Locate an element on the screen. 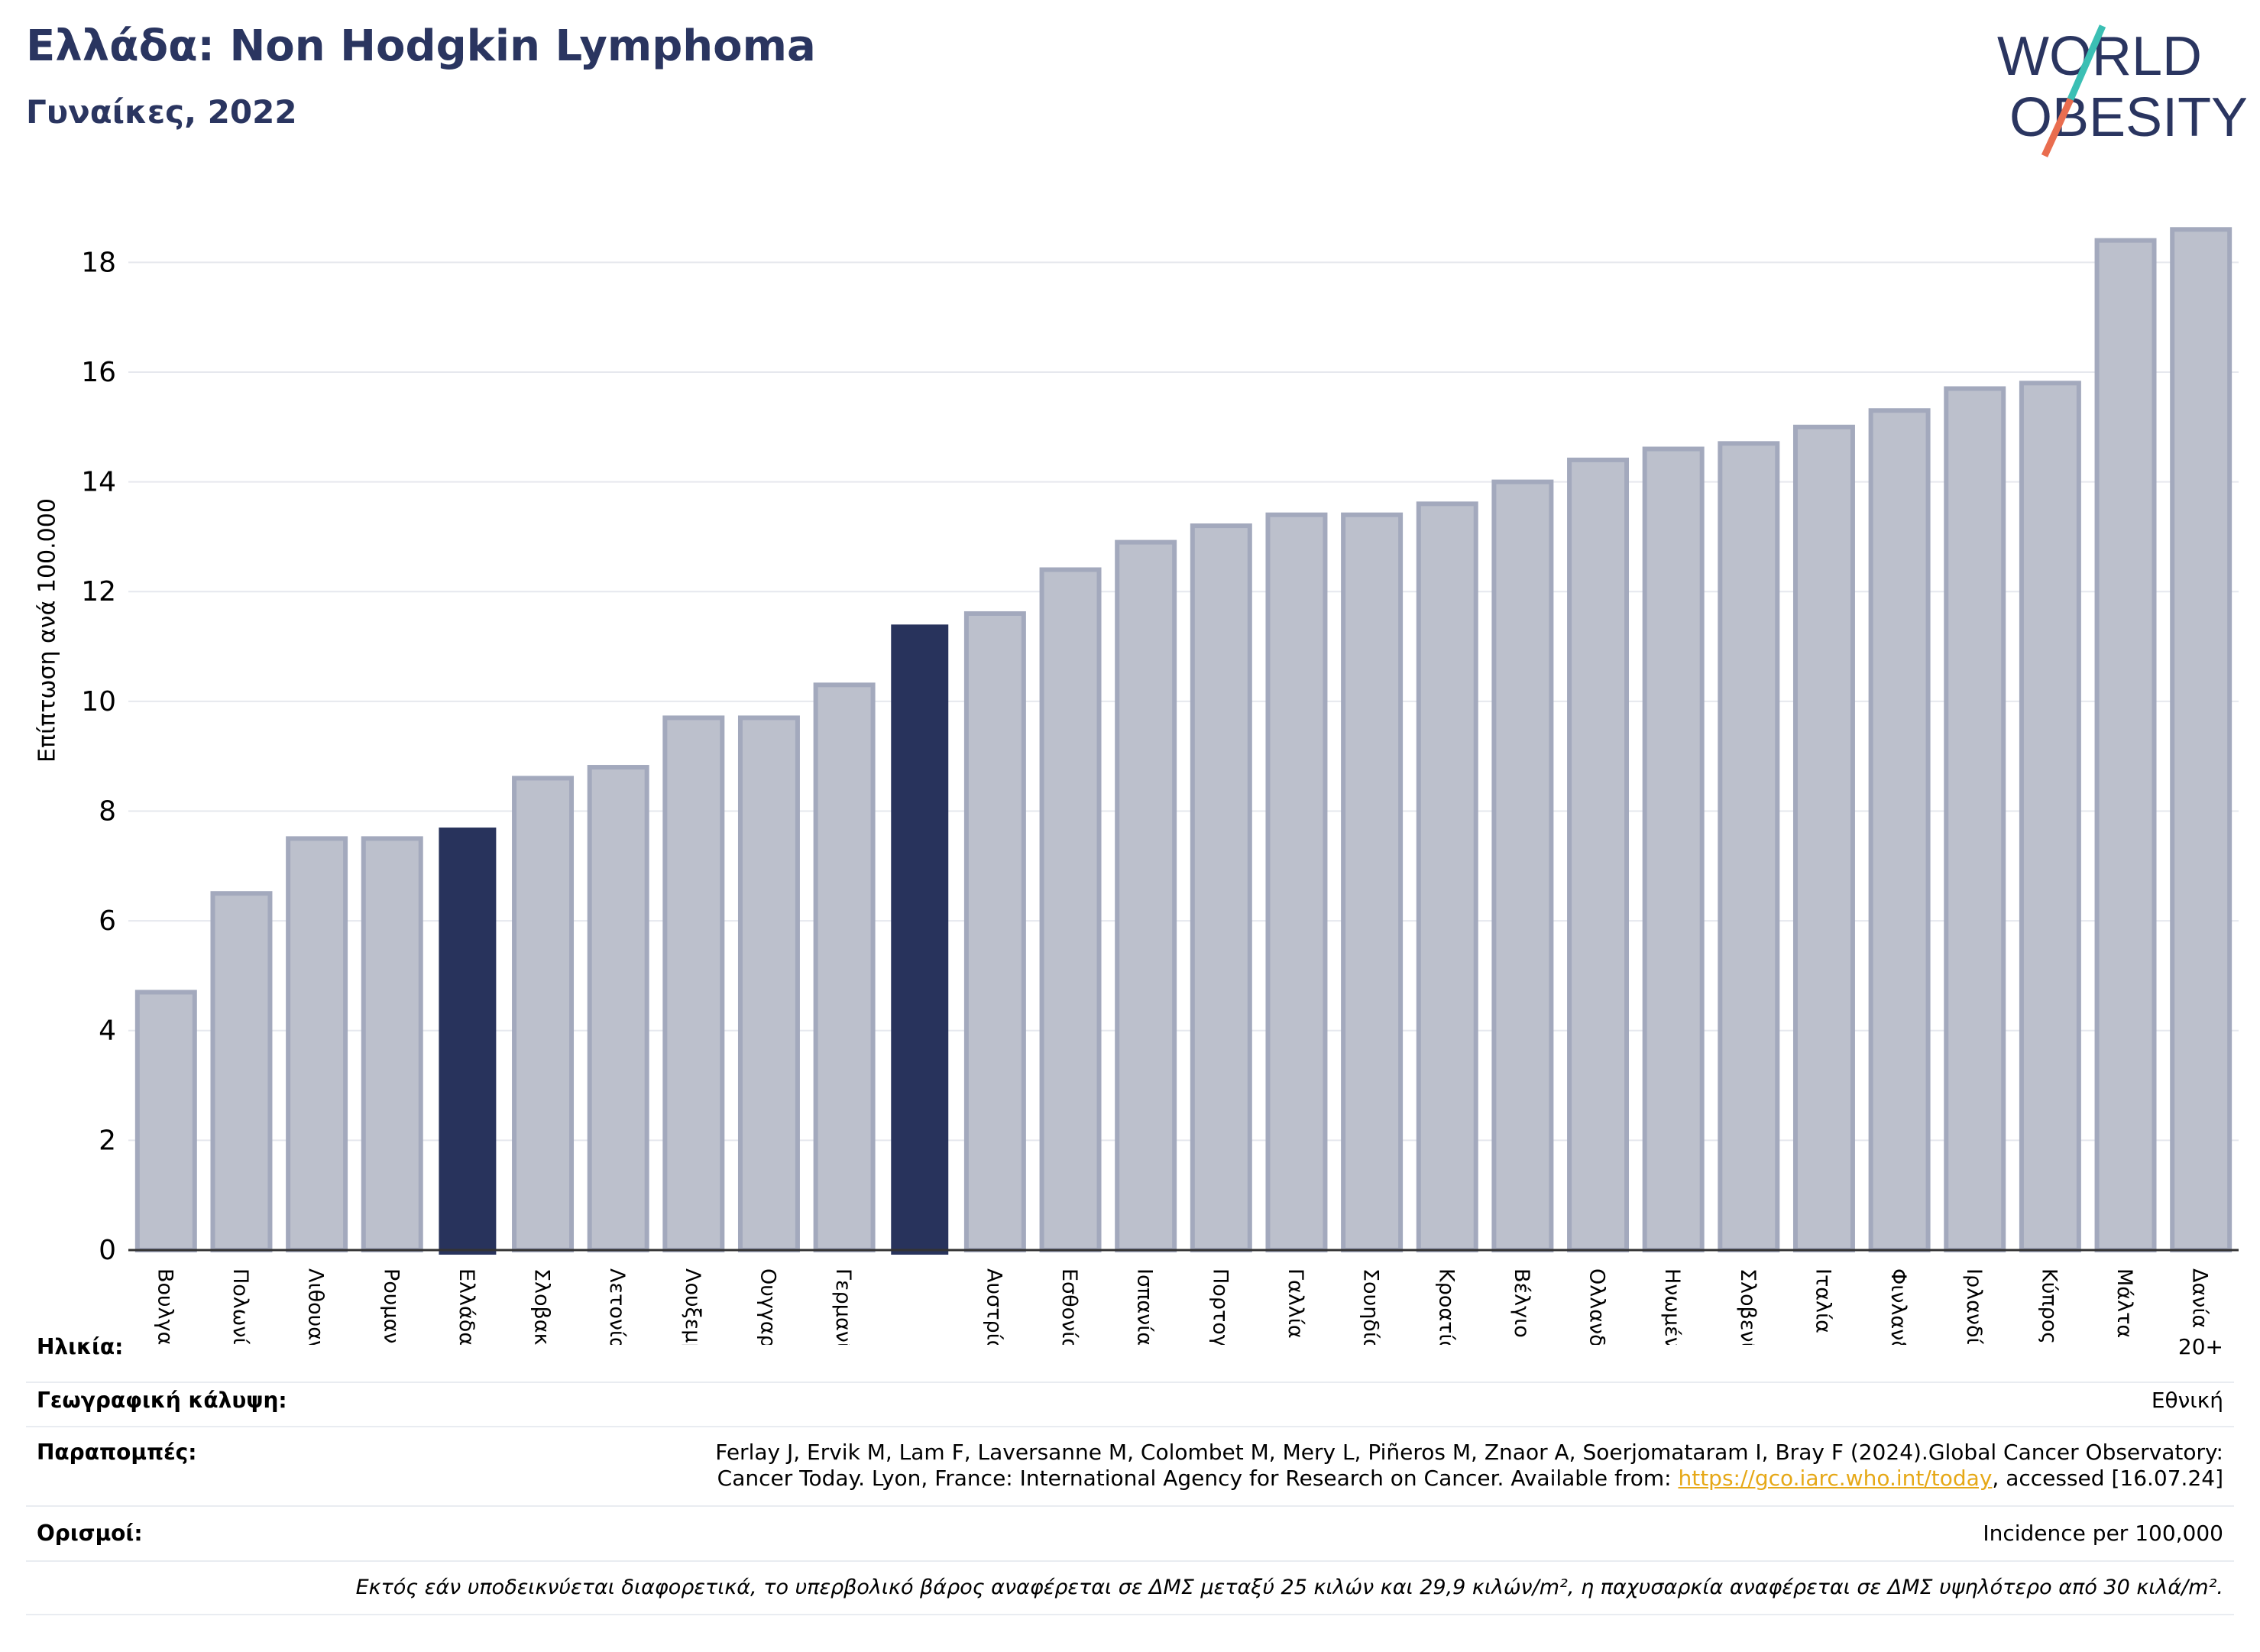  x-tick-label: Ηνωμένο Βασίλειο is located at coordinates (1672, 1306).